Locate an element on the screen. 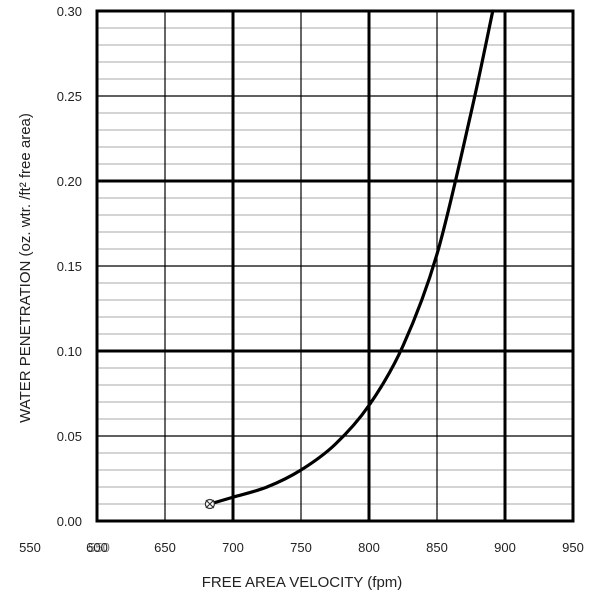 The height and width of the screenshot is (600, 601). x-tick-label: 800 is located at coordinates (369, 547).